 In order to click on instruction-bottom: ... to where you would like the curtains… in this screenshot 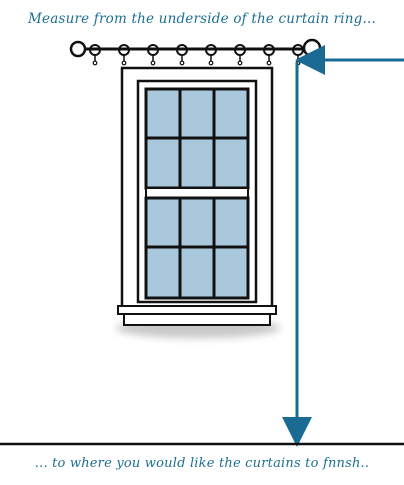, I will do `click(202, 463)`.